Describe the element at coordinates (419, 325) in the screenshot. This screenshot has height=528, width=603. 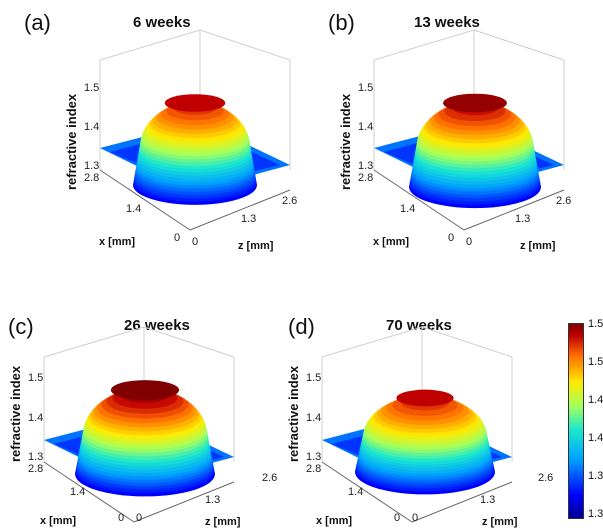
I see `panel-title: 70 weeks` at that location.